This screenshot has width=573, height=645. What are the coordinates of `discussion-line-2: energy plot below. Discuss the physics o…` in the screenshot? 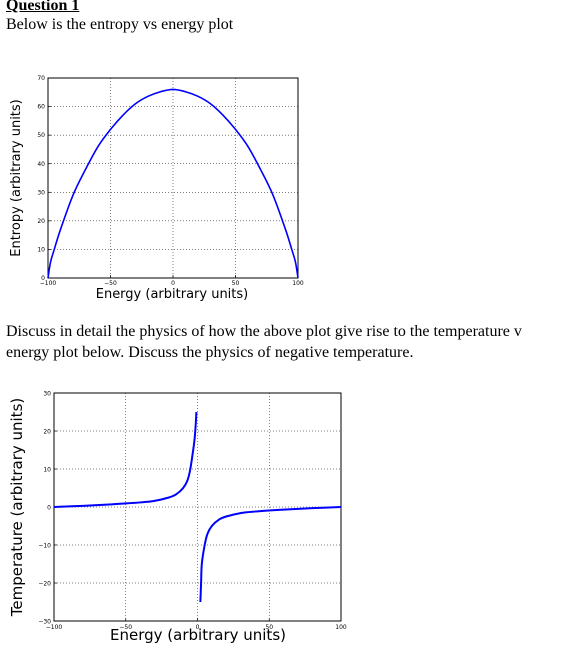 It's located at (210, 352).